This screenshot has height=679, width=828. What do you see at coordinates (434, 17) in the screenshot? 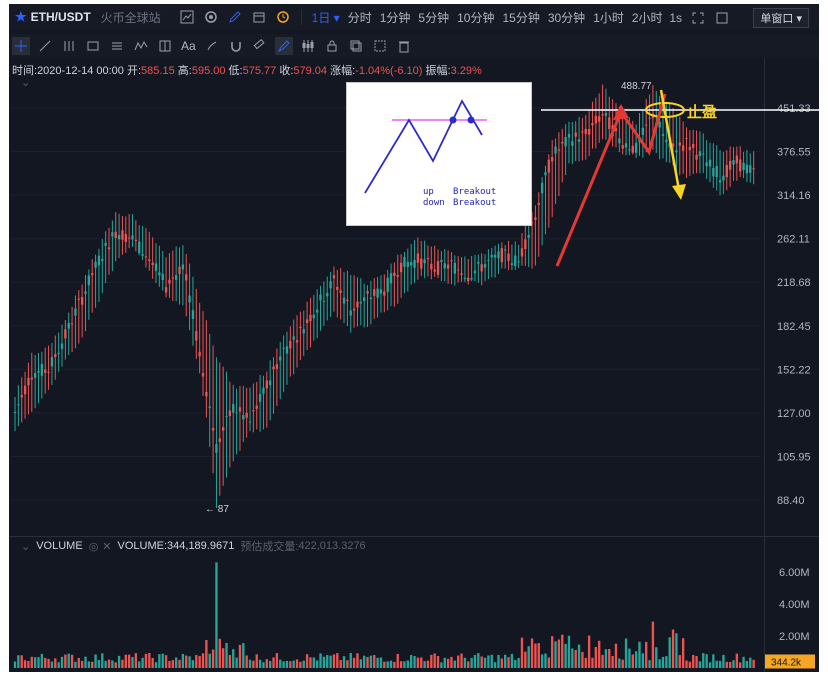
I see `interval-3: 5分钟` at bounding box center [434, 17].